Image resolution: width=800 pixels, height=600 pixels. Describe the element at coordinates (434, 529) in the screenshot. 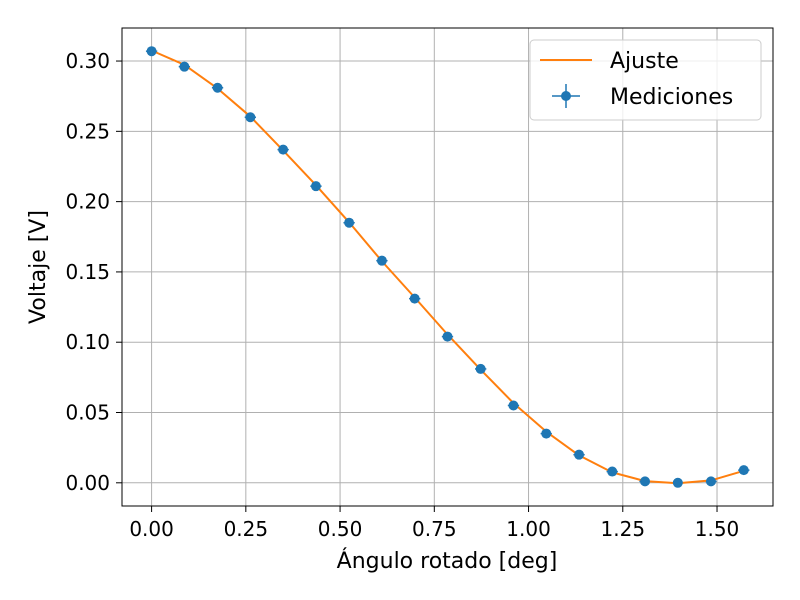

I see `x-tick-label: 0.75` at that location.